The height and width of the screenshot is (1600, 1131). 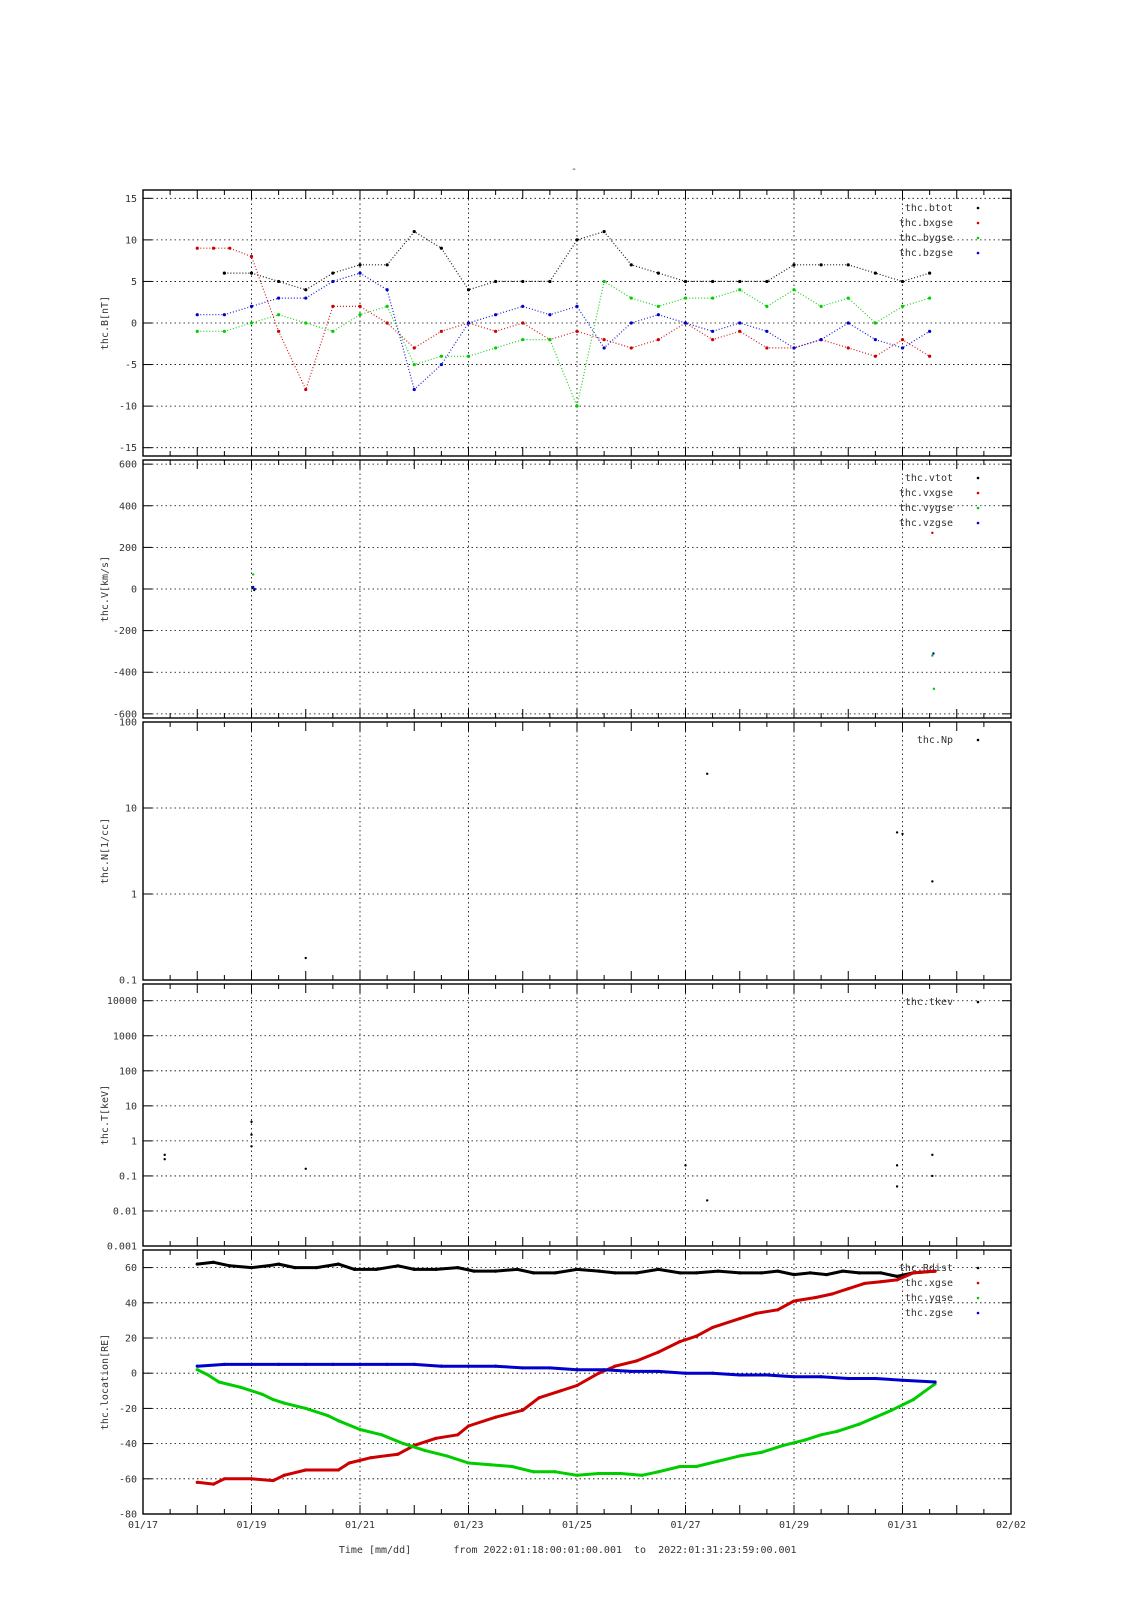 I want to click on y-tick-label: 0, so click(x=134, y=590).